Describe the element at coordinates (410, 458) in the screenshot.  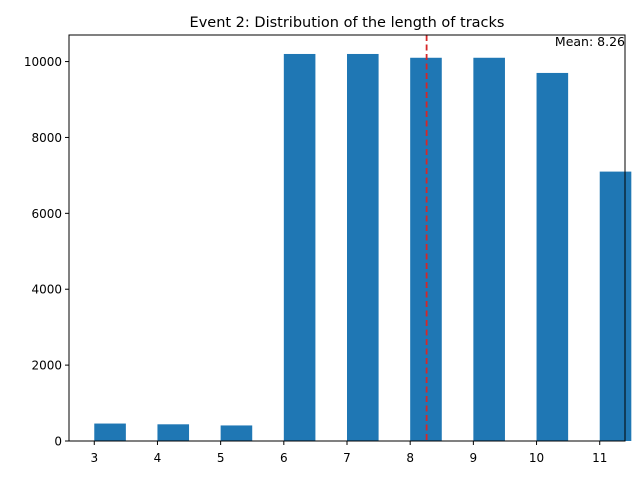
I see `x-tick-label: 8` at that location.